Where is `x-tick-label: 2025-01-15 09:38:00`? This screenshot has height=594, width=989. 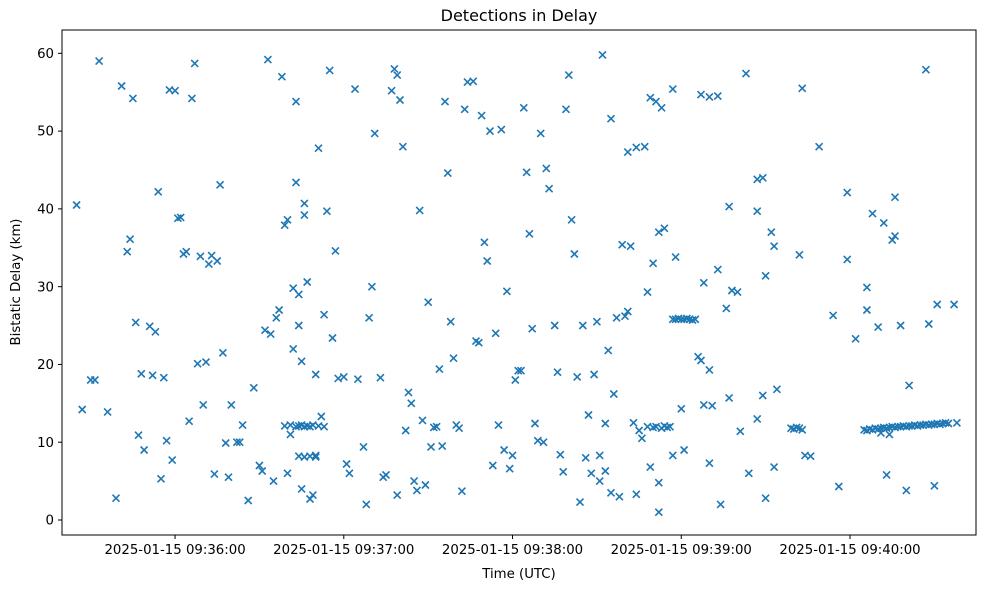
x-tick-label: 2025-01-15 09:38:00 is located at coordinates (512, 550).